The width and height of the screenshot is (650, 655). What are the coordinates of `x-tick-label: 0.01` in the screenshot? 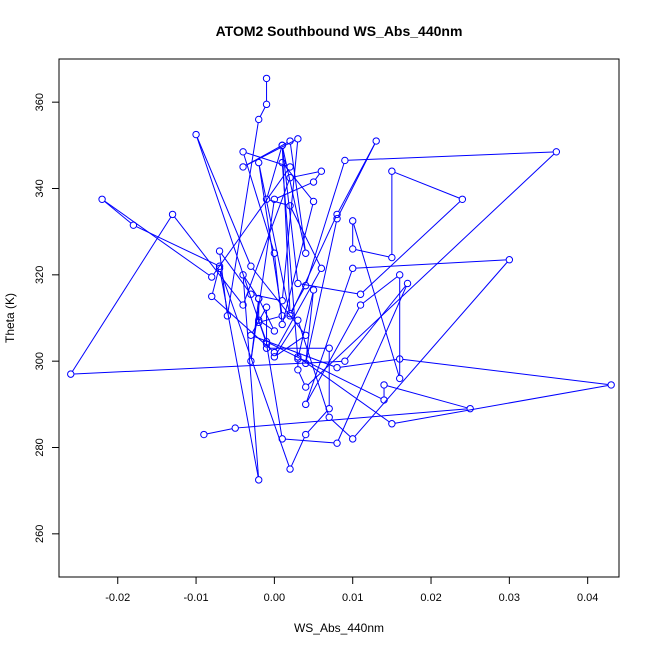 It's located at (352, 598).